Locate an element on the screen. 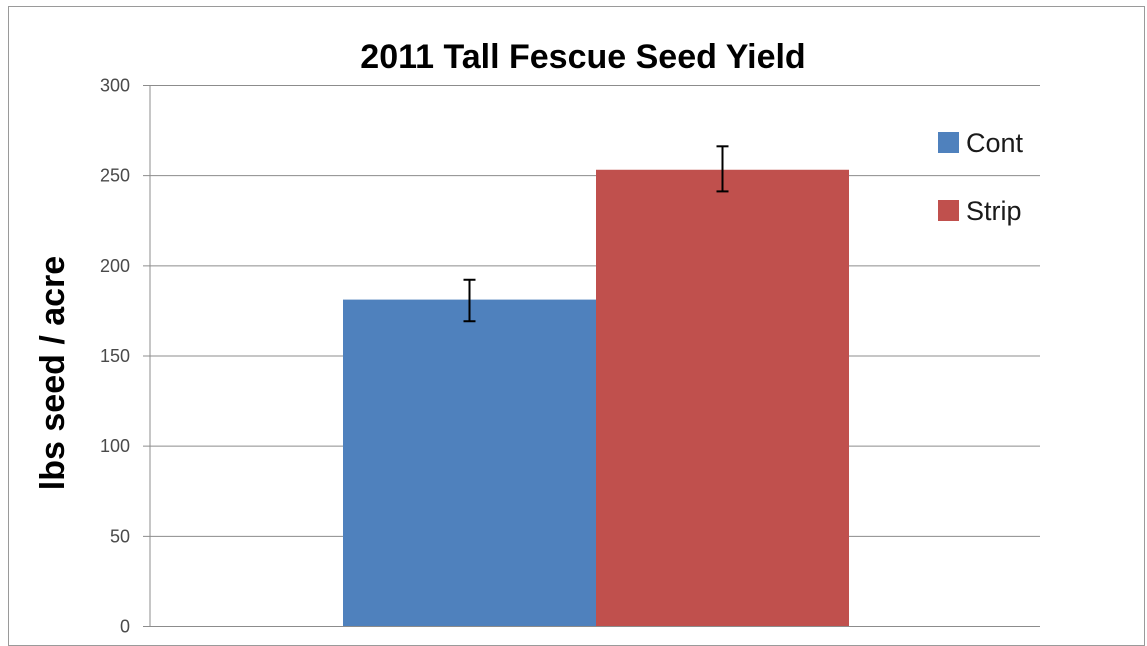  chart-title: 2011 Tall Fescue Seed Yield is located at coordinates (582, 57).